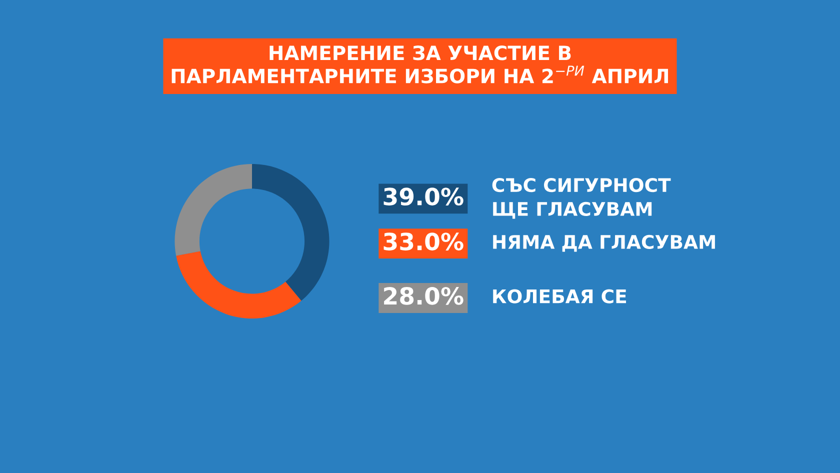 This screenshot has width=840, height=473. I want to click on data-label: 33.0%, so click(424, 241).